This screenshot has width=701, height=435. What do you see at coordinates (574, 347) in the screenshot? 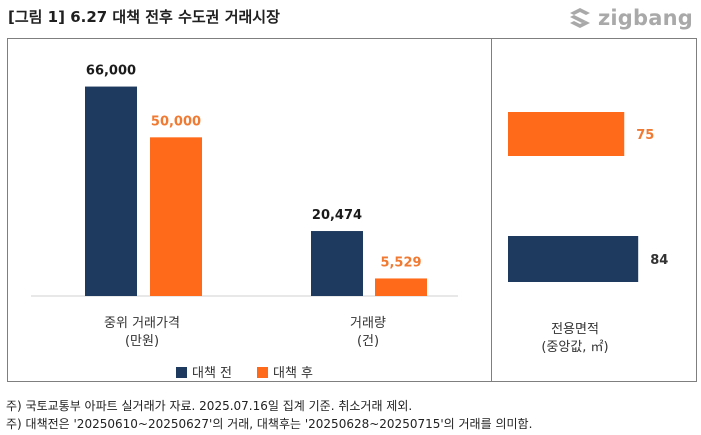
I see `area-category-label-2: (중앙값, ㎡)` at bounding box center [574, 347].